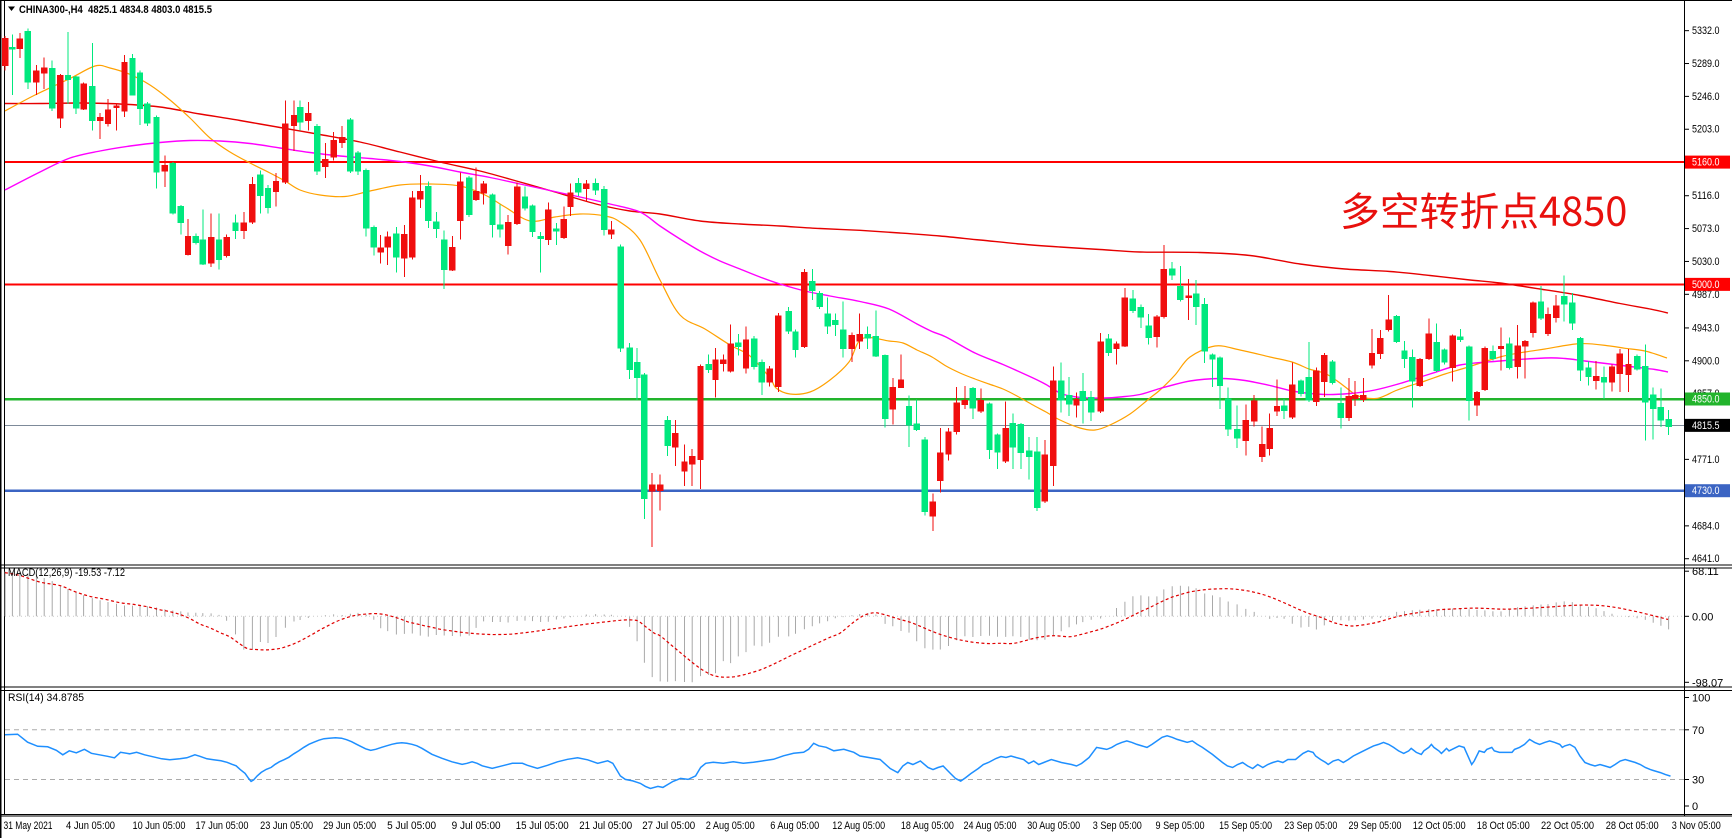  I want to click on svg-text: 18 Oct 05:00, so click(1503, 826).